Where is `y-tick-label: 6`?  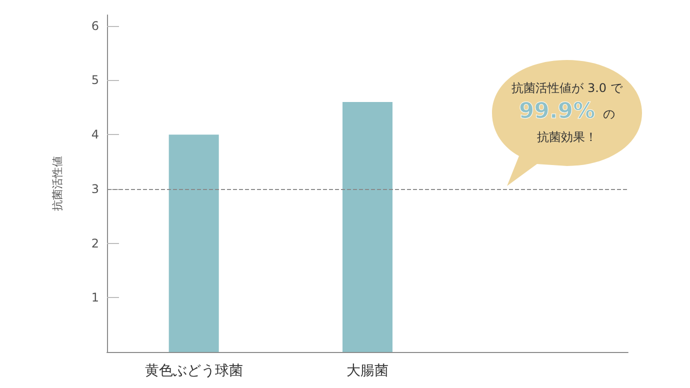
y-tick-label: 6 is located at coordinates (95, 25).